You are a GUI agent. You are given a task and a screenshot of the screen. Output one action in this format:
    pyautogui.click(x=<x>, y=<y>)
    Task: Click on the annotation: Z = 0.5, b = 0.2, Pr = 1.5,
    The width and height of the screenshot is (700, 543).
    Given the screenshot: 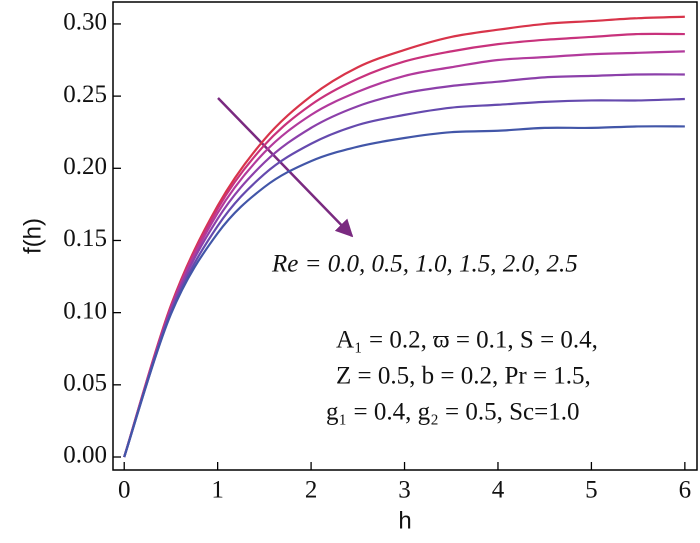 What is the action you would take?
    pyautogui.click(x=463, y=376)
    